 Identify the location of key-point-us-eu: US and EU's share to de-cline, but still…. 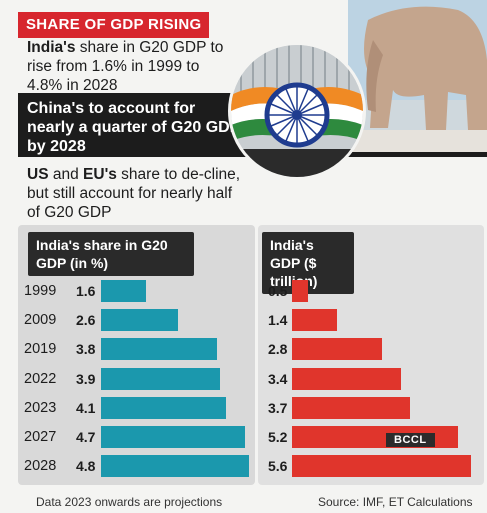
(137, 193).